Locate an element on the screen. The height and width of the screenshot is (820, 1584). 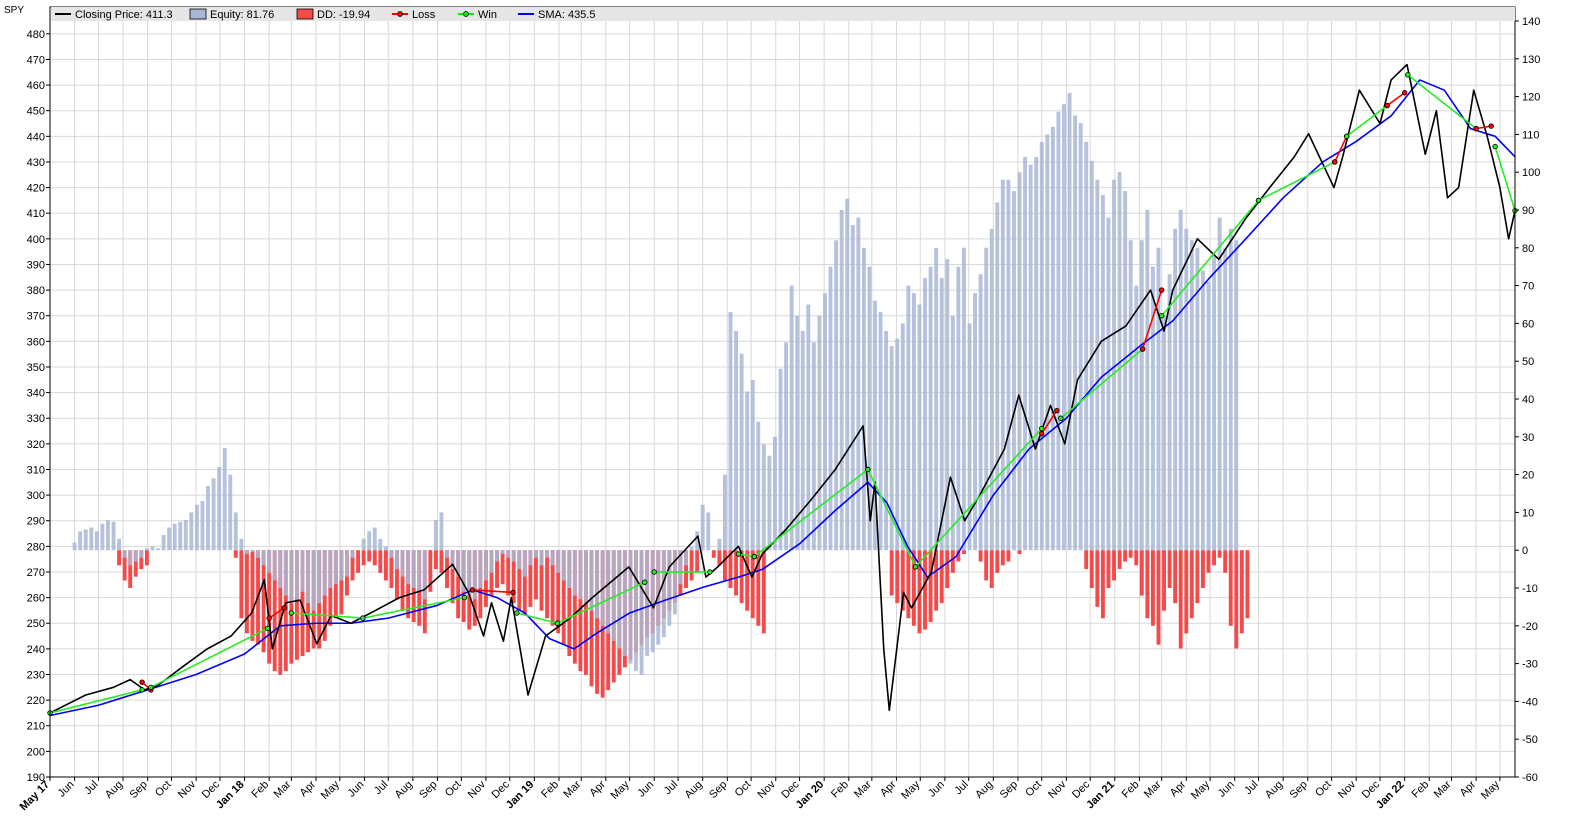
left-tick-label: 440 is located at coordinates (36, 137).